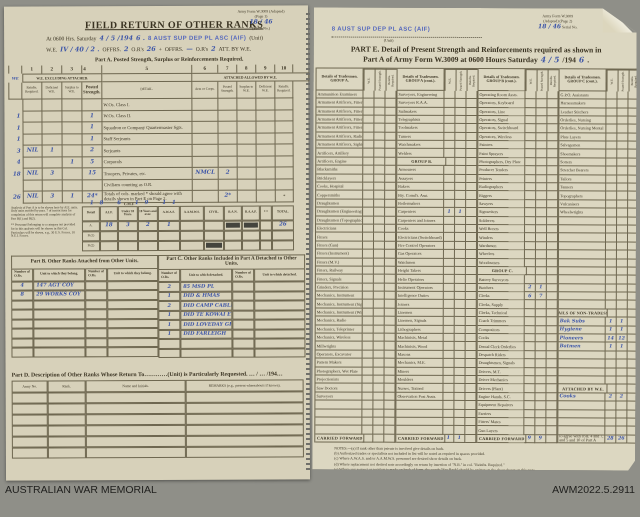 The image size is (640, 517). Describe the element at coordinates (261, 22) in the screenshot. I see `serial-number-handwritten: 18 / 46` at that location.